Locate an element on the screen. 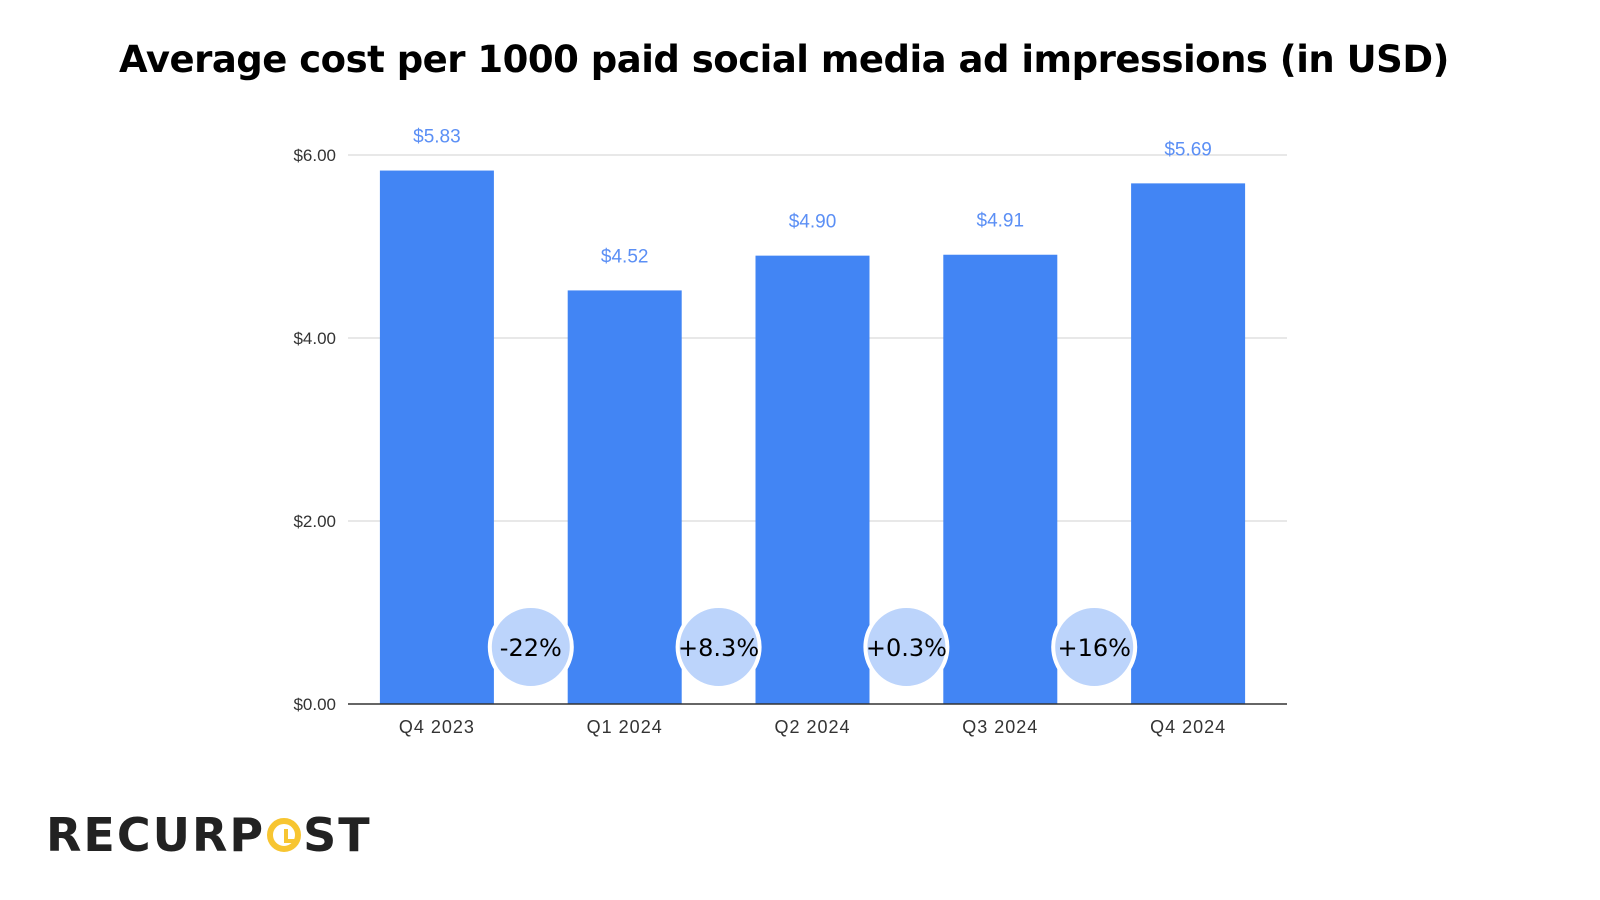 The height and width of the screenshot is (900, 1600). x-tick-label: Q2 2024 is located at coordinates (812, 727).